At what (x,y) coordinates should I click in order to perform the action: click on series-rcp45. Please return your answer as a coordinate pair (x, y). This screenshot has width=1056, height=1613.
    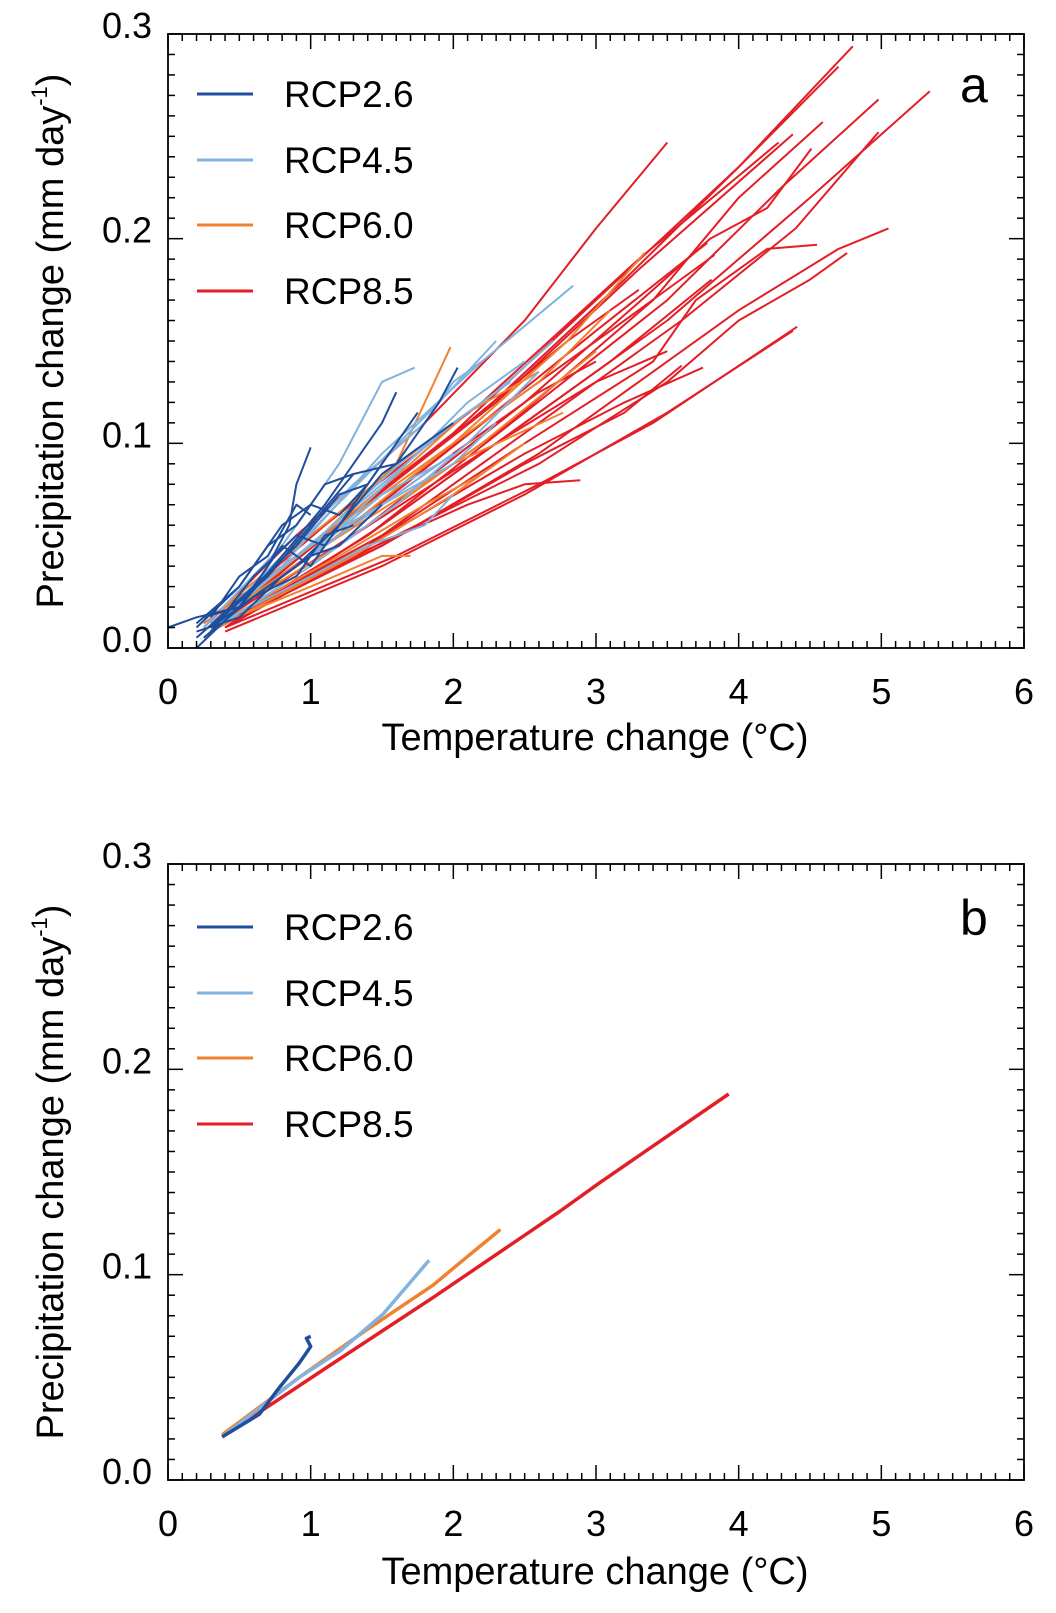
    Looking at the image, I should click on (326, 1349).